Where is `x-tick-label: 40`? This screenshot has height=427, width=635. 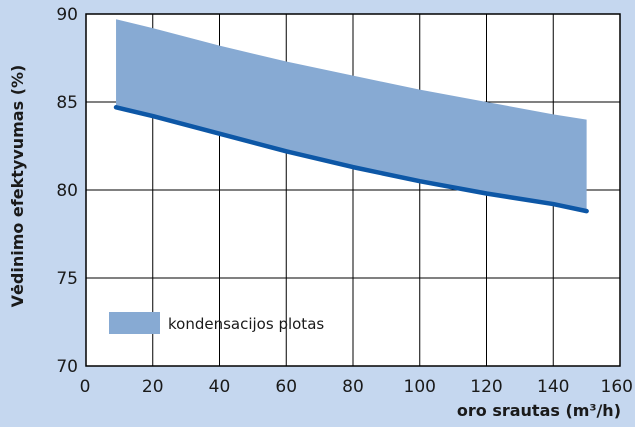 x-tick-label: 40 is located at coordinates (220, 387).